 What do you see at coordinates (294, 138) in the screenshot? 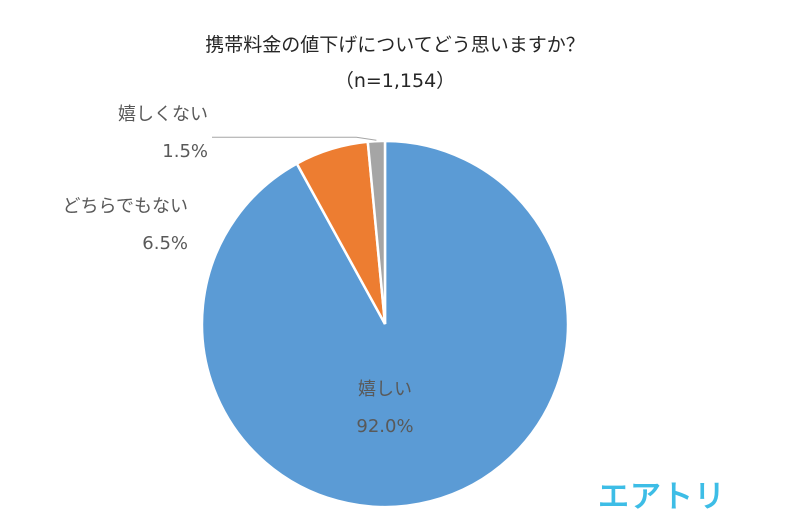
I see `leader-line` at bounding box center [294, 138].